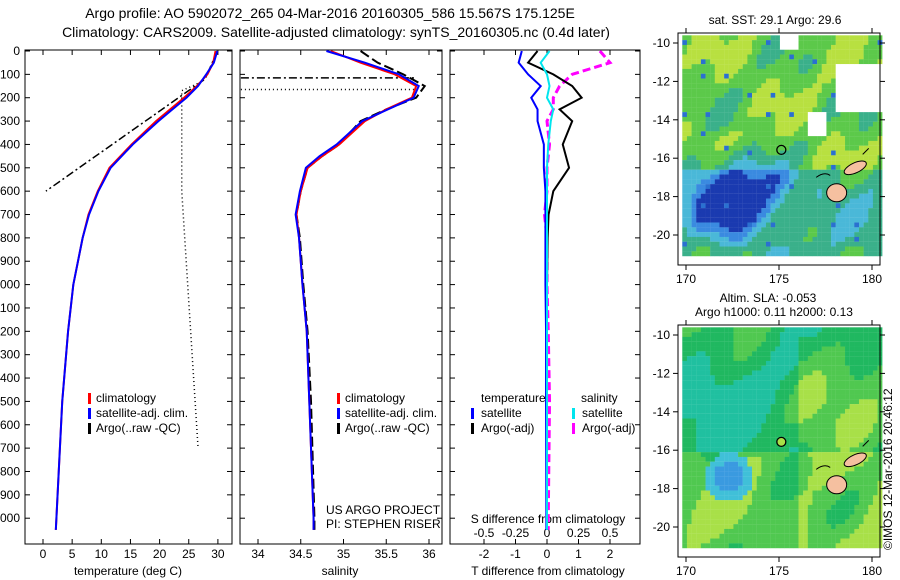  What do you see at coordinates (344, 554) in the screenshot?
I see `salinity-tick-label: 35` at bounding box center [344, 554].